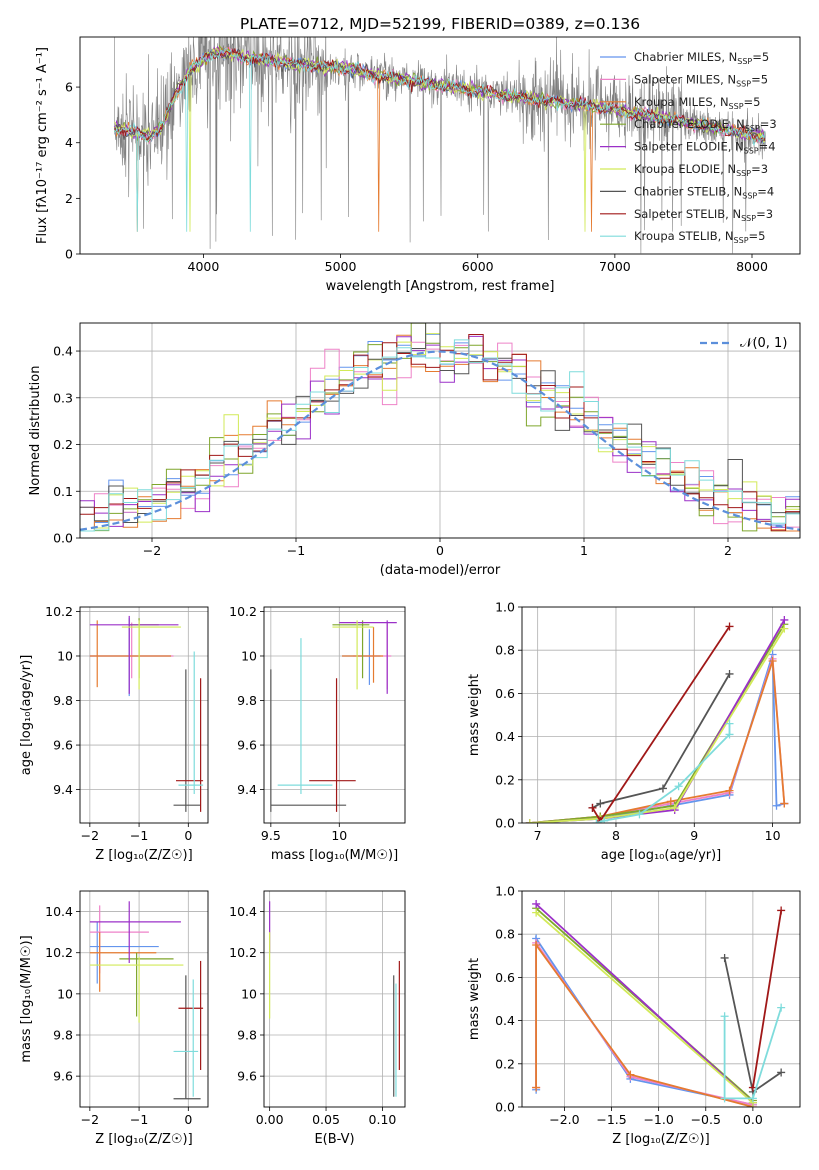  What do you see at coordinates (706, 1119) in the screenshot?
I see `x-tick-label: −0.5` at bounding box center [706, 1119].